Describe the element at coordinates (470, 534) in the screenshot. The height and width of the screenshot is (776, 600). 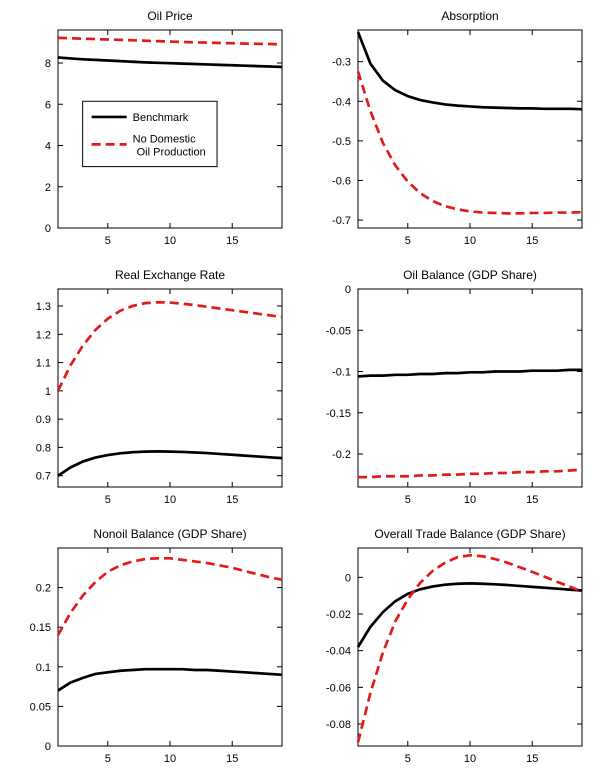
I see `chart-title: Overall Trade Balance (GDP Share)` at that location.